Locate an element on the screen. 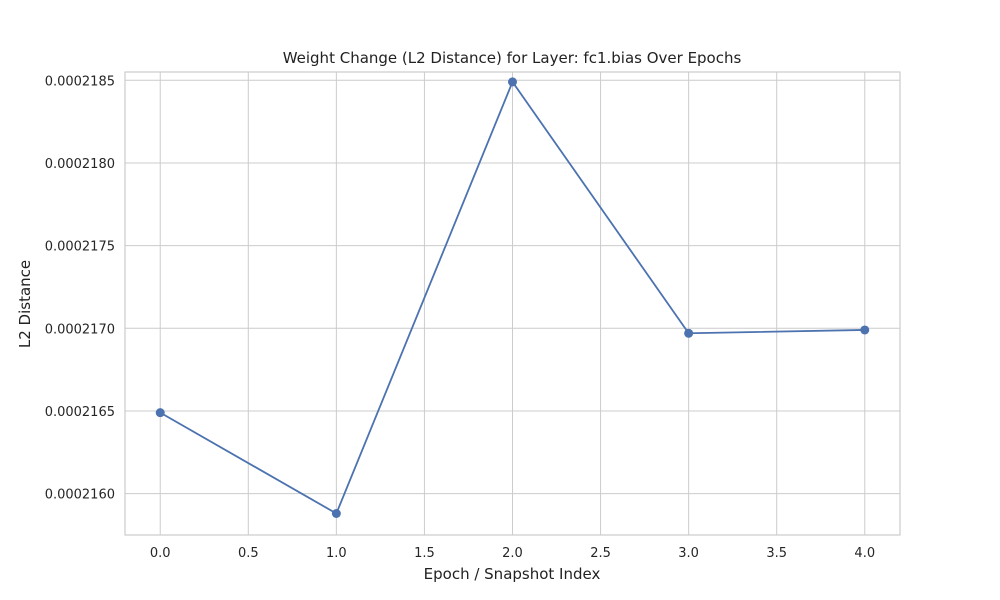 The height and width of the screenshot is (600, 1000). y-tick-label: 0.0002170 is located at coordinates (80, 329).